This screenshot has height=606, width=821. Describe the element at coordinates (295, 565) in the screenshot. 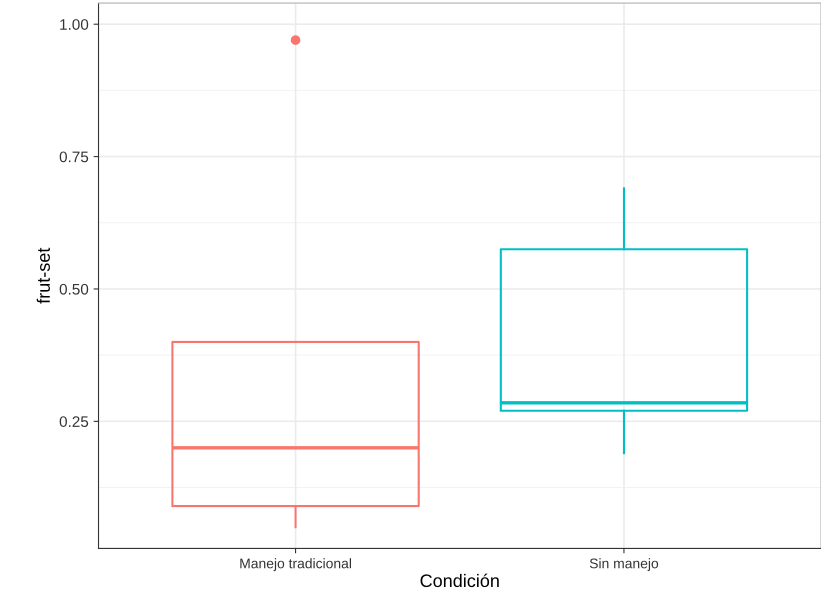

I see `x-tick-label: Manejo tradicional` at that location.